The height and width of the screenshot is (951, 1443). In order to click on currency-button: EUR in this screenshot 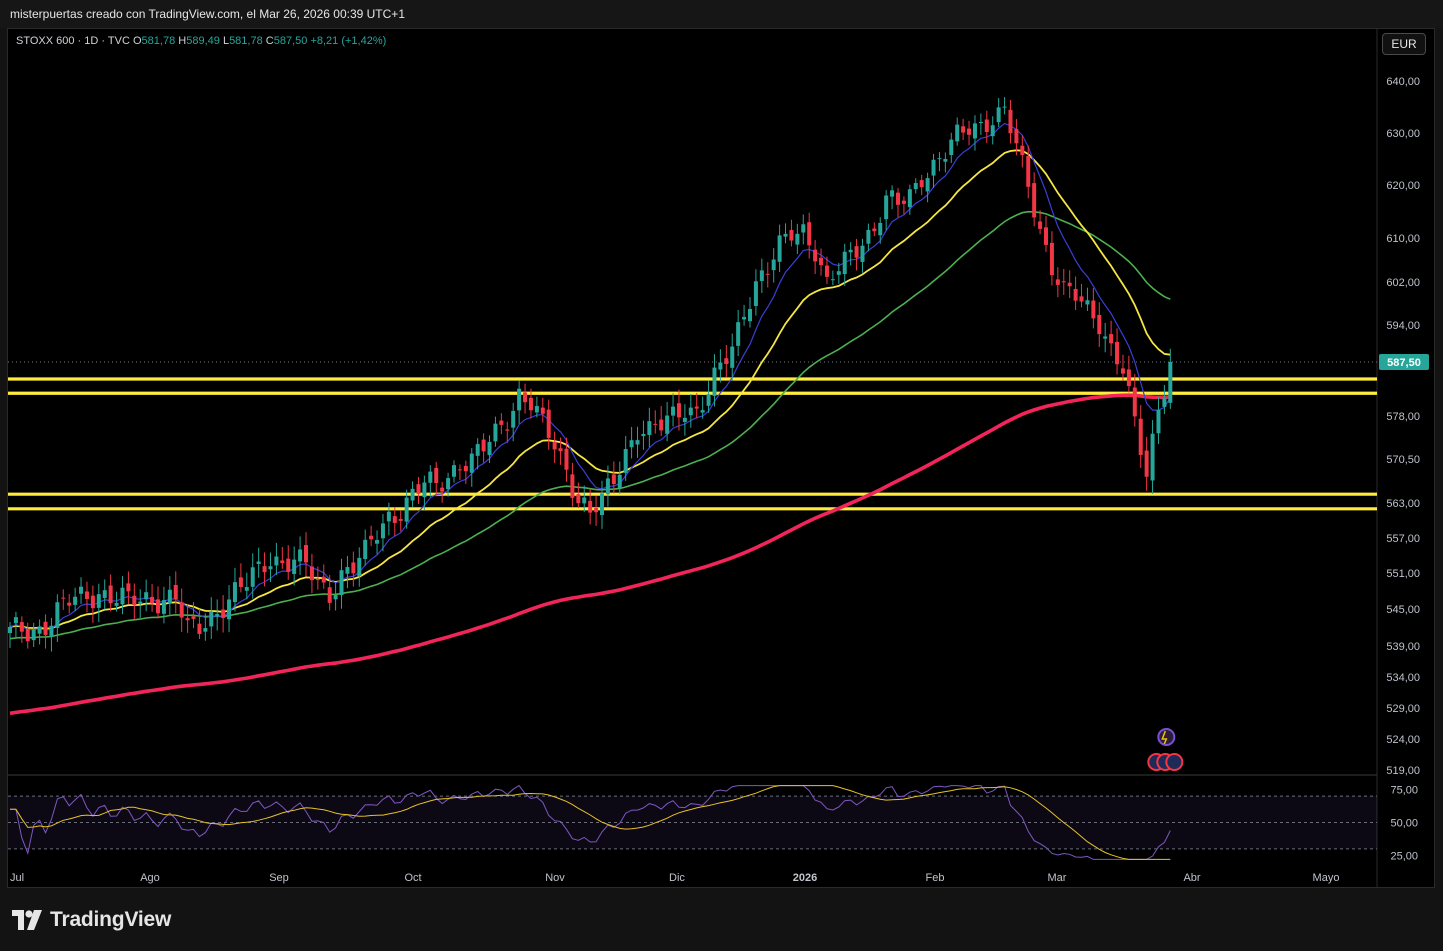, I will do `click(1404, 44)`.